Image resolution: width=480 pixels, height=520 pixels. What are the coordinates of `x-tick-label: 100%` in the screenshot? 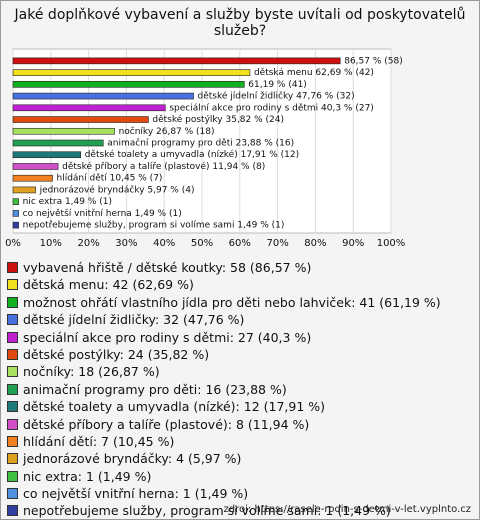 It's located at (391, 243).